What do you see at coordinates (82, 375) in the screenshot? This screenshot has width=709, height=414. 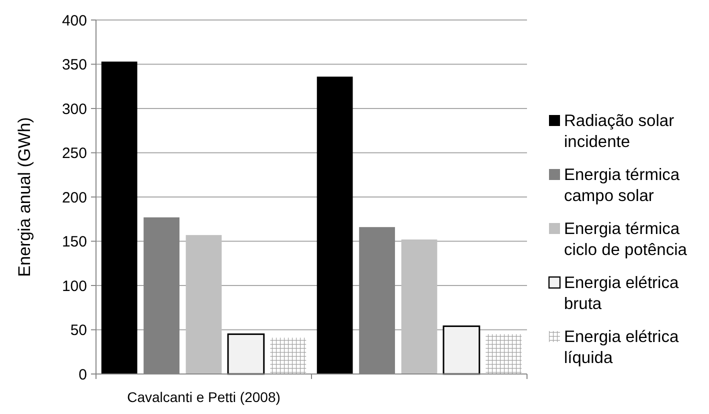 I see `y-tick-label: 0` at bounding box center [82, 375].